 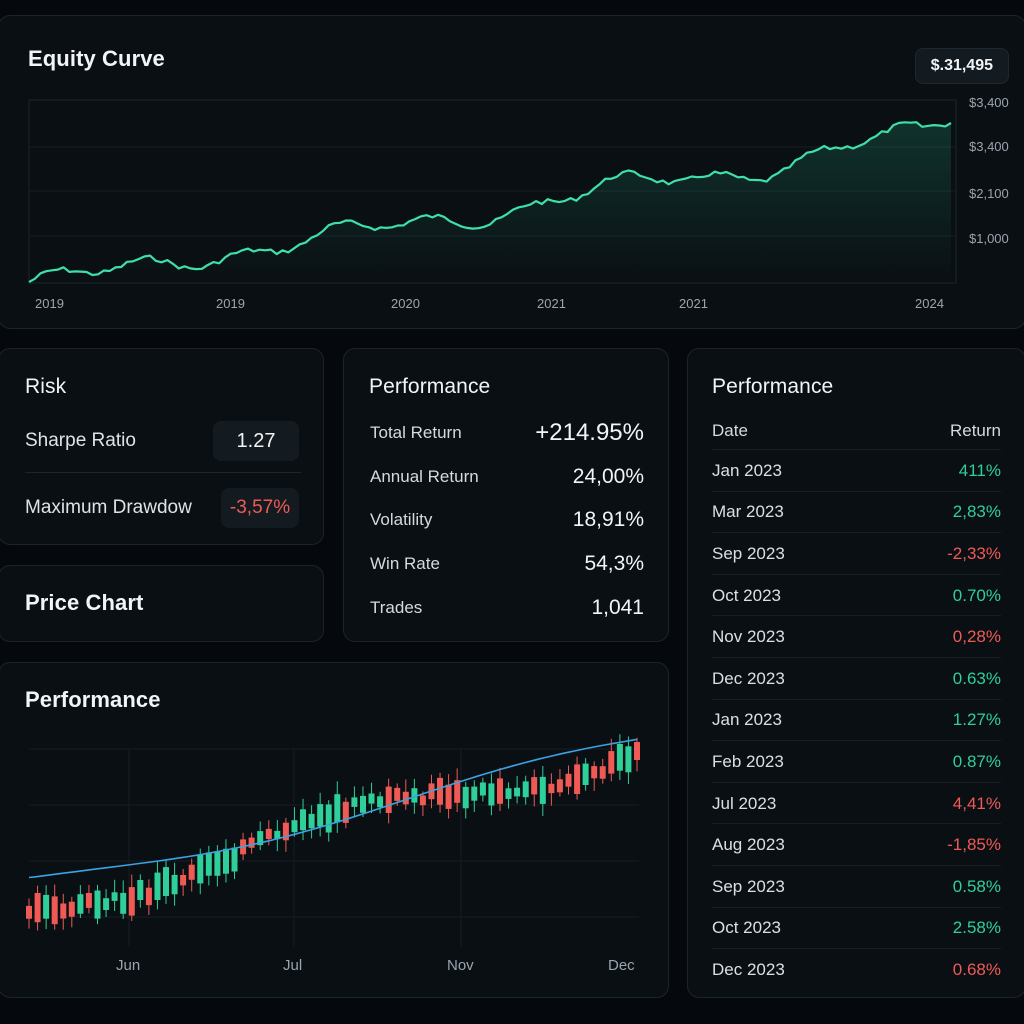 What do you see at coordinates (856, 928) in the screenshot?
I see `table-row: Oct 2023 2.58%` at bounding box center [856, 928].